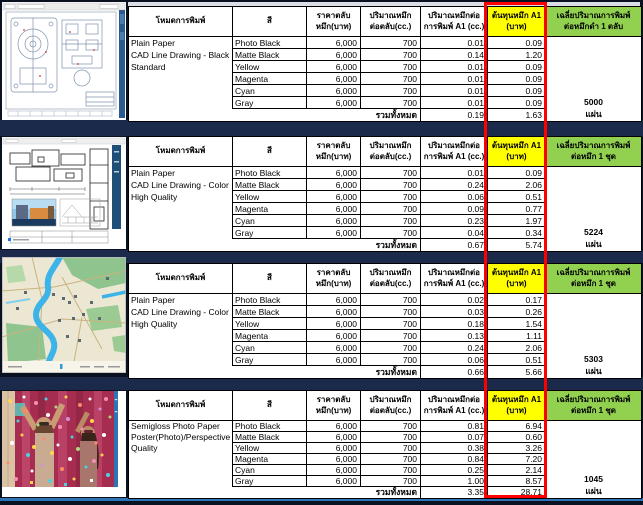  I want to click on ink-per-print-cell: 0.02, so click(454, 300).